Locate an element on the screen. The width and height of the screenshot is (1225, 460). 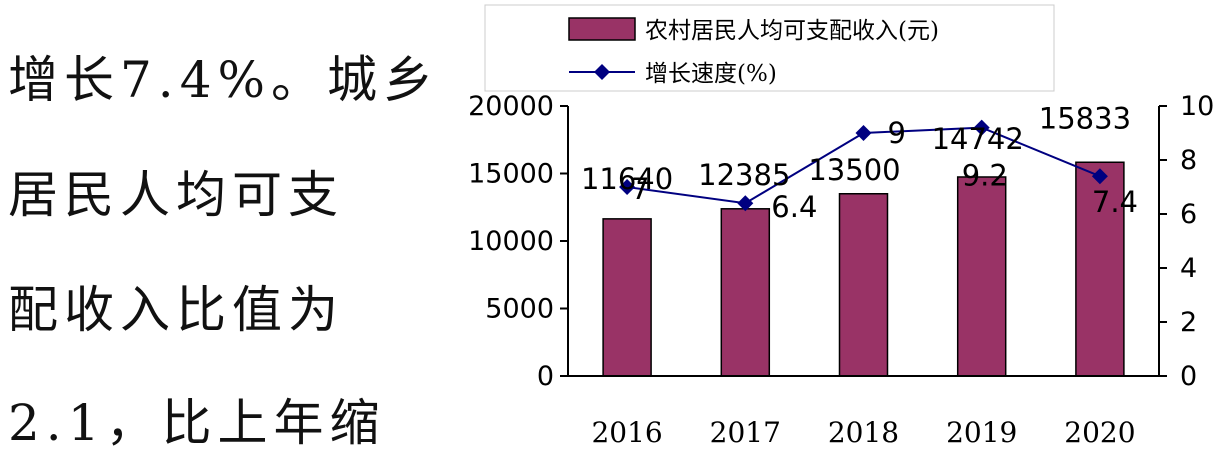
x-tick-label: 2019 is located at coordinates (981, 432).